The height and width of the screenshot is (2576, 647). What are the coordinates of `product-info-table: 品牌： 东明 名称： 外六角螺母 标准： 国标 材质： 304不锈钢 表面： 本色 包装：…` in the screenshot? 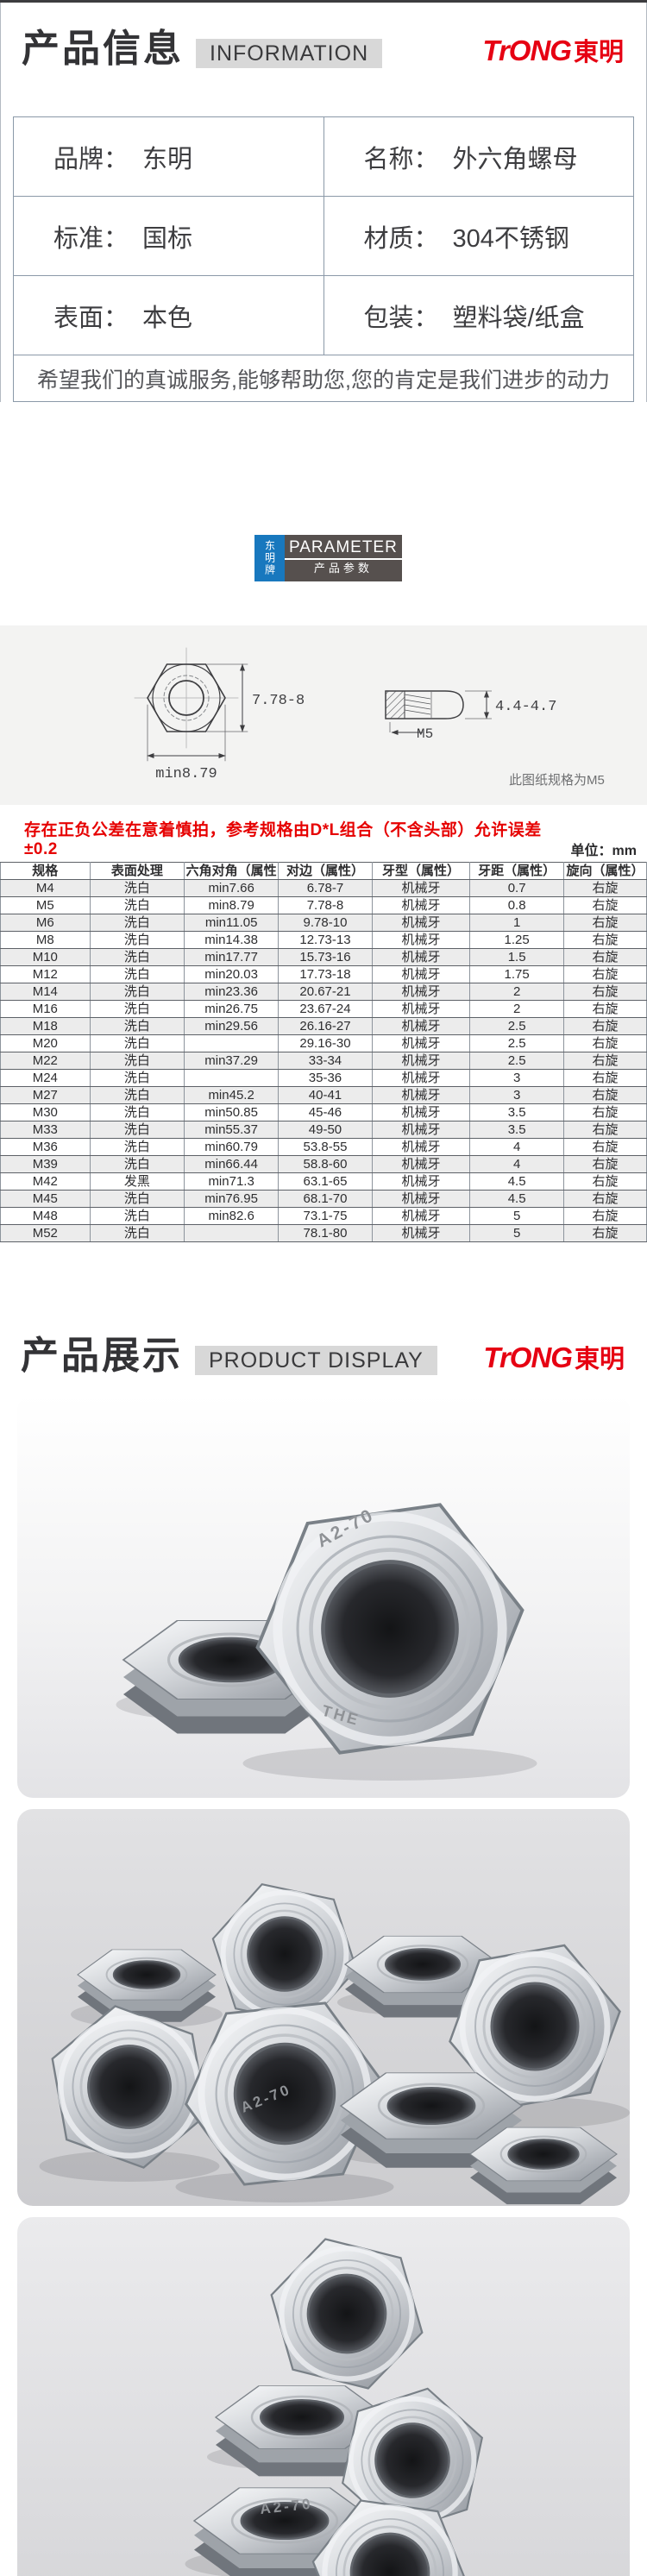 It's located at (323, 235).